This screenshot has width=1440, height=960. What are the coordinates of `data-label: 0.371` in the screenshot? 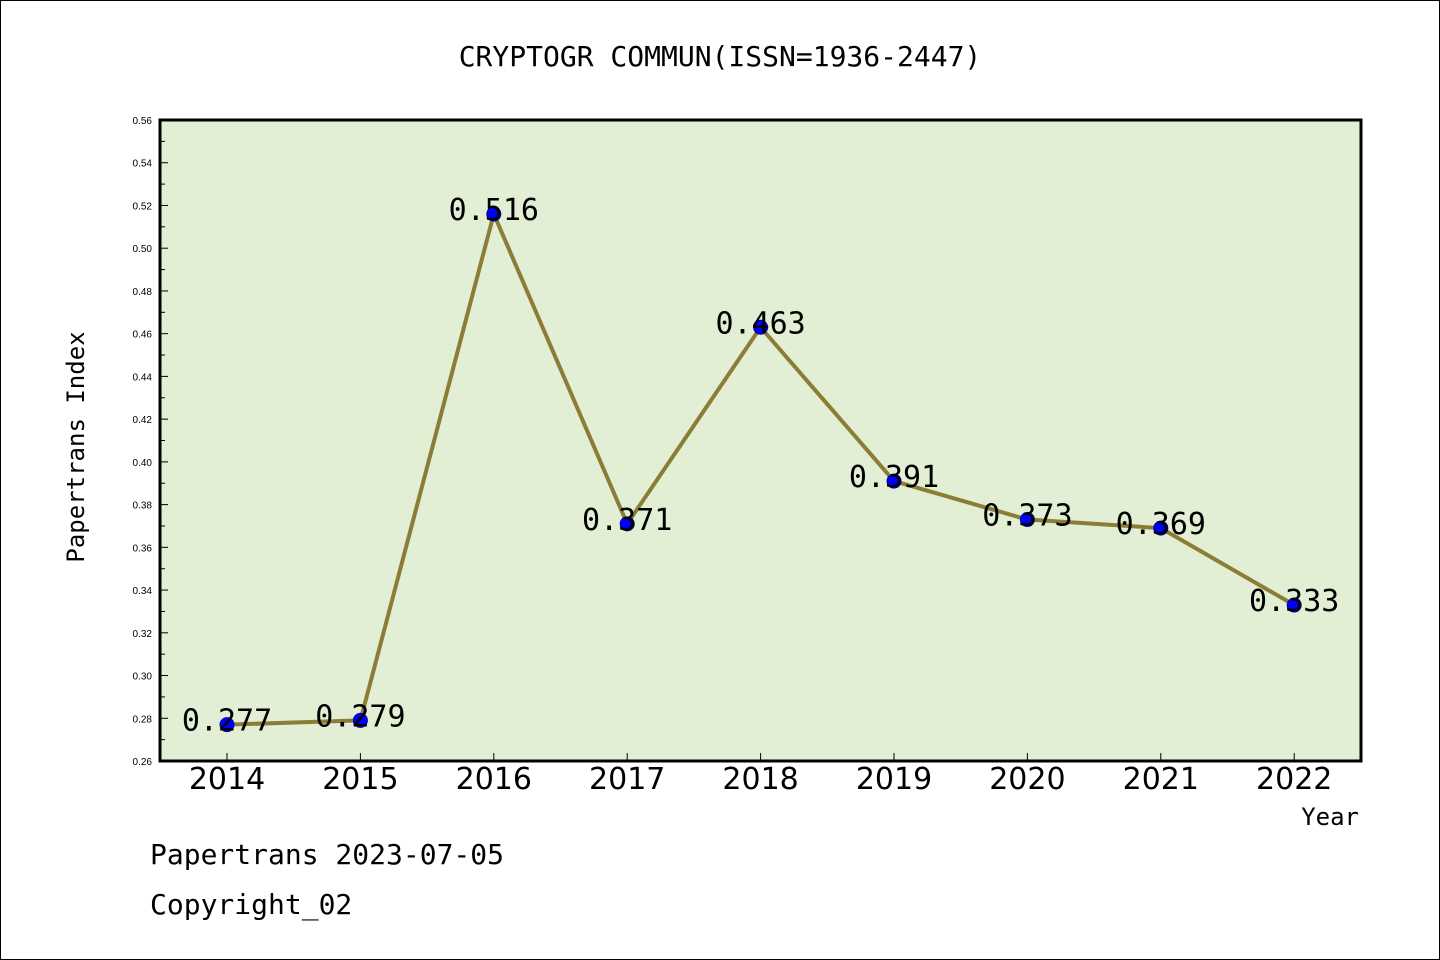 It's located at (627, 520).